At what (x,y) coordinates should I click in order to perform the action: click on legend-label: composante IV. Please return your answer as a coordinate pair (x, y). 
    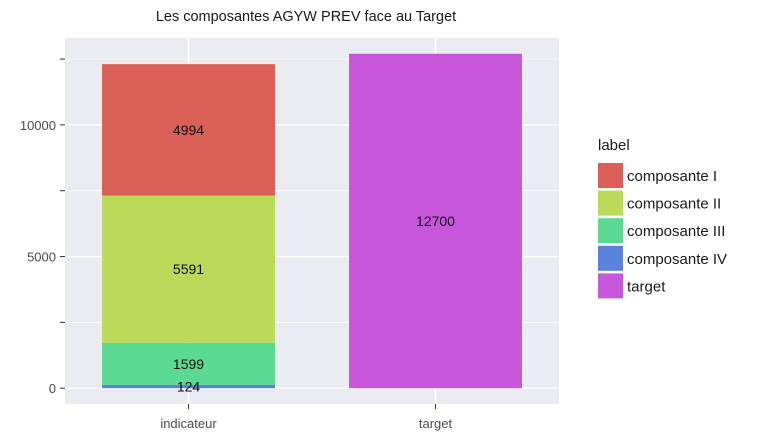
    Looking at the image, I should click on (677, 259).